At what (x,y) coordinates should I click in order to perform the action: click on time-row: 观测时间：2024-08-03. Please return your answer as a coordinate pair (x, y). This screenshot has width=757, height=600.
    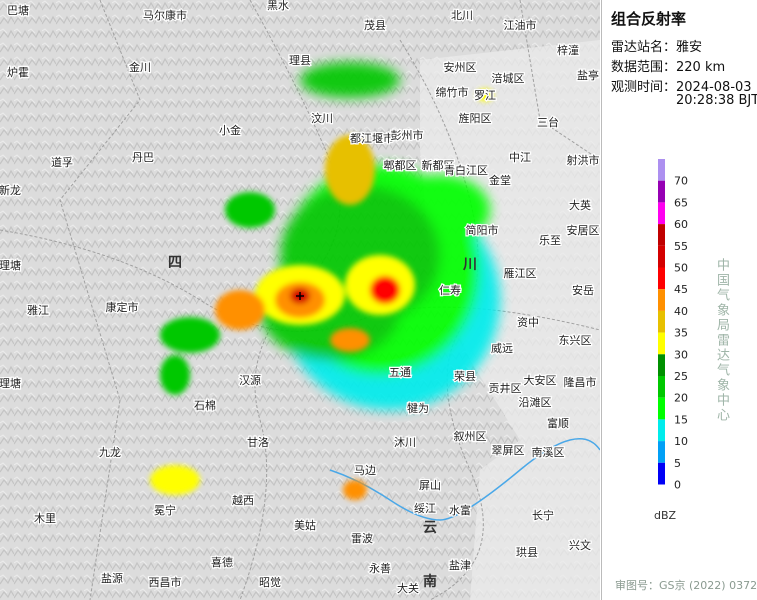
    Looking at the image, I should click on (681, 85).